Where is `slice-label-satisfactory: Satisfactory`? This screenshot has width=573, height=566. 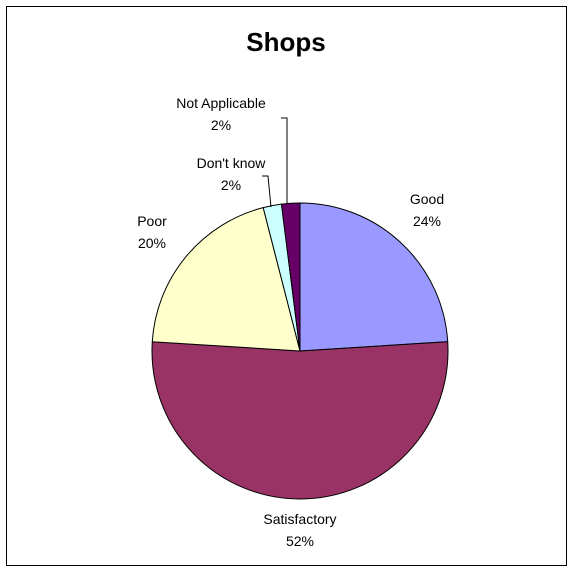
slice-label-satisfactory: Satisfactory is located at coordinates (299, 519).